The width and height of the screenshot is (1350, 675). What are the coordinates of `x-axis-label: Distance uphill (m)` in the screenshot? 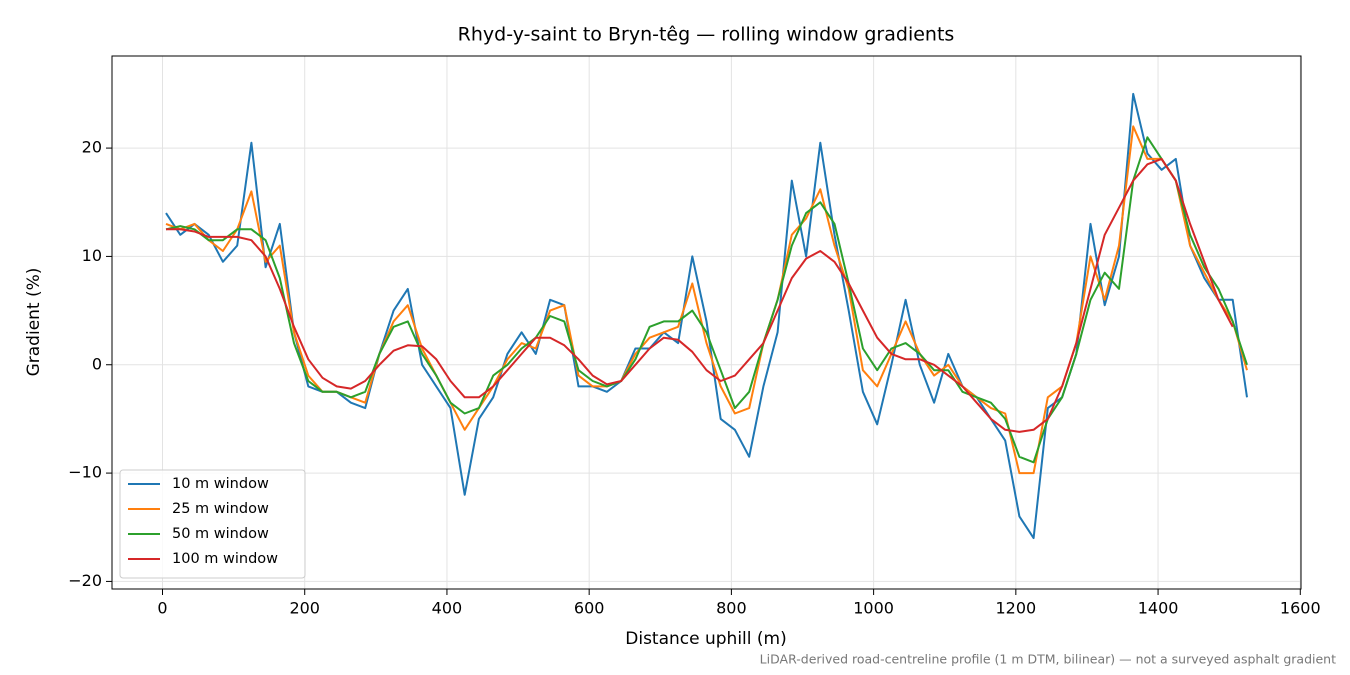 It's located at (705, 639).